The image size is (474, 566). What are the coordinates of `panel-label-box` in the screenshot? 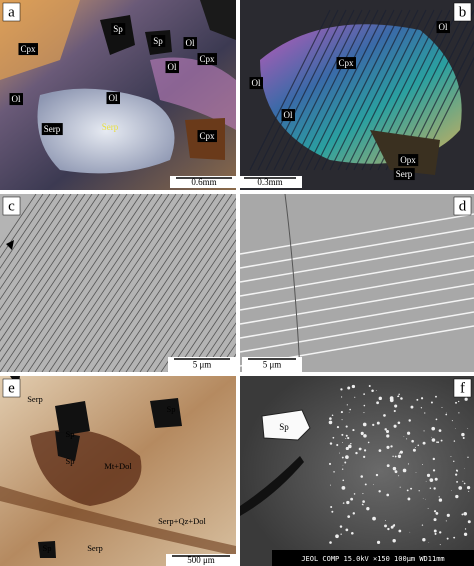 It's located at (462, 12).